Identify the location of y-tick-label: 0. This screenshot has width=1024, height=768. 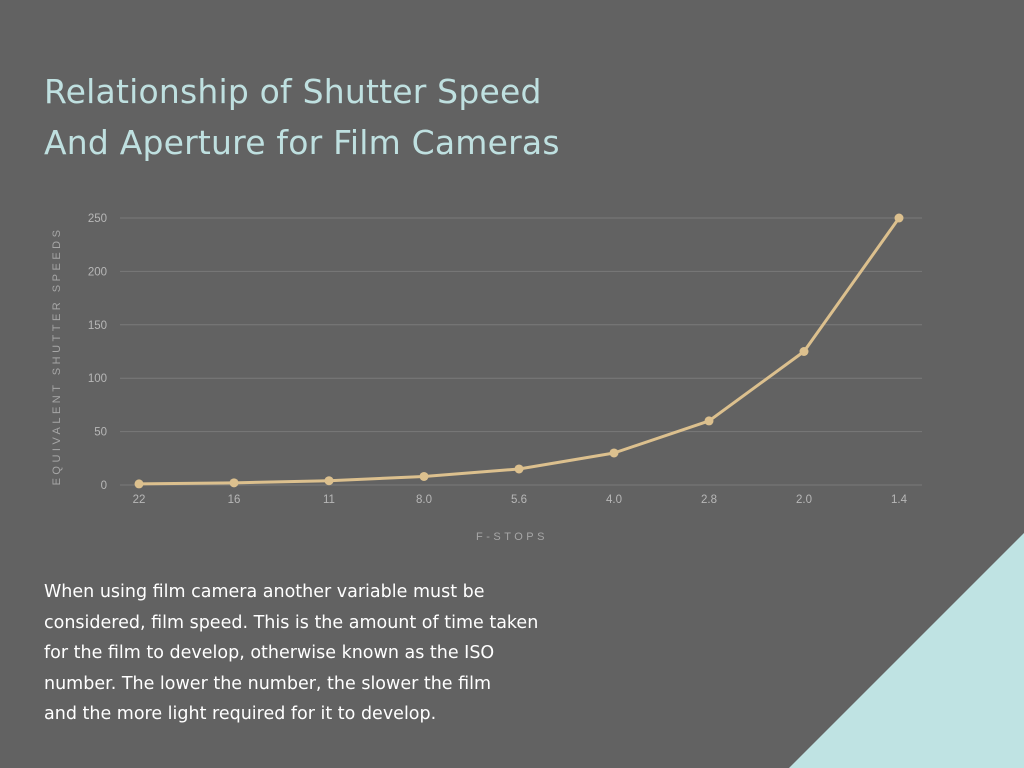
(104, 486).